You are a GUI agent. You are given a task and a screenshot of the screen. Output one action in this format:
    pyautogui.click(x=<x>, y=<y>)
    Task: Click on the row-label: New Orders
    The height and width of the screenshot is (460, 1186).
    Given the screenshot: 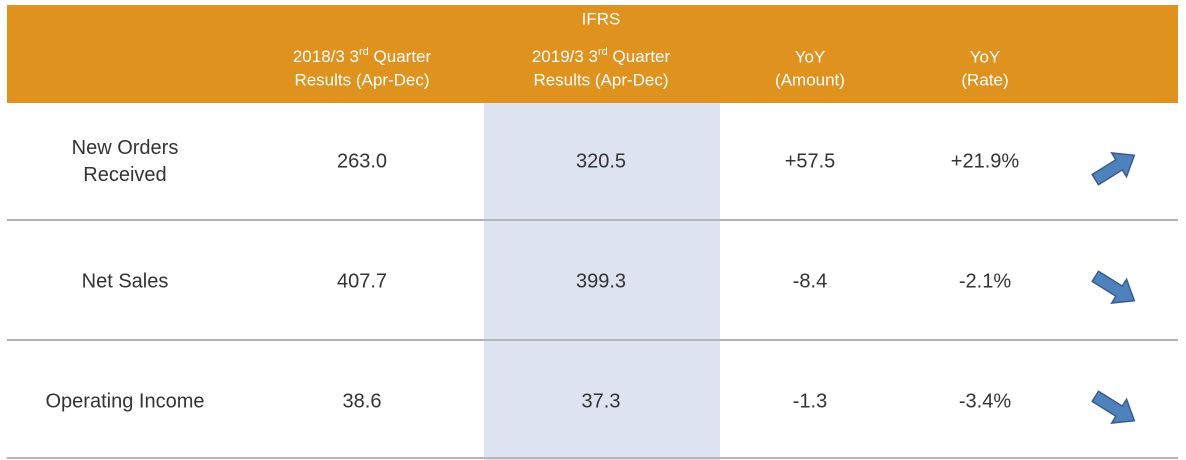 What is the action you would take?
    pyautogui.click(x=125, y=148)
    